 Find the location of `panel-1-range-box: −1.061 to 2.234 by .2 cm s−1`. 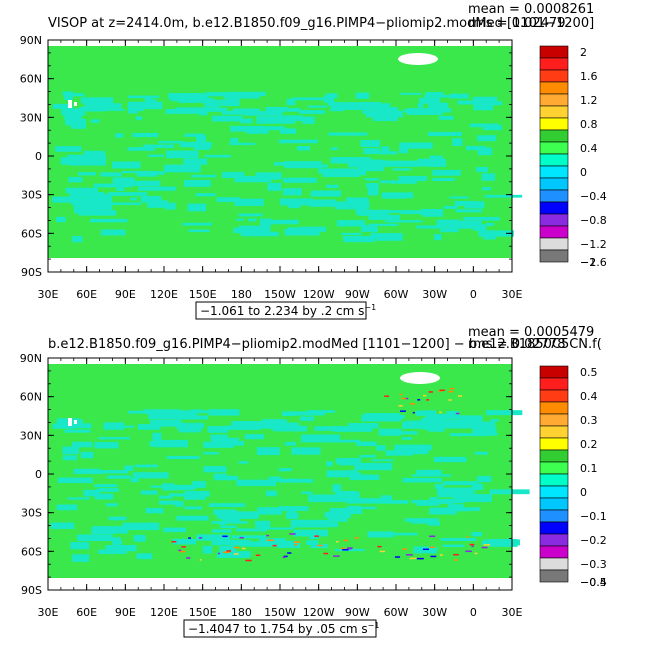

panel-1-range-box: −1.061 to 2.234 by .2 cm s−1 is located at coordinates (285, 310).